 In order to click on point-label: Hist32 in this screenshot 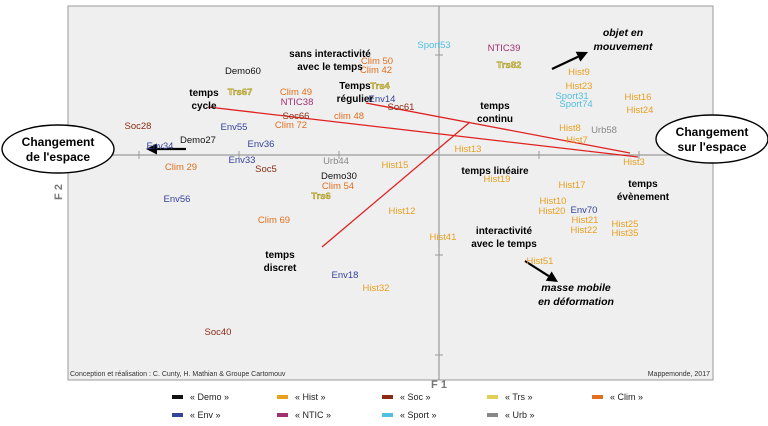, I will do `click(376, 288)`.